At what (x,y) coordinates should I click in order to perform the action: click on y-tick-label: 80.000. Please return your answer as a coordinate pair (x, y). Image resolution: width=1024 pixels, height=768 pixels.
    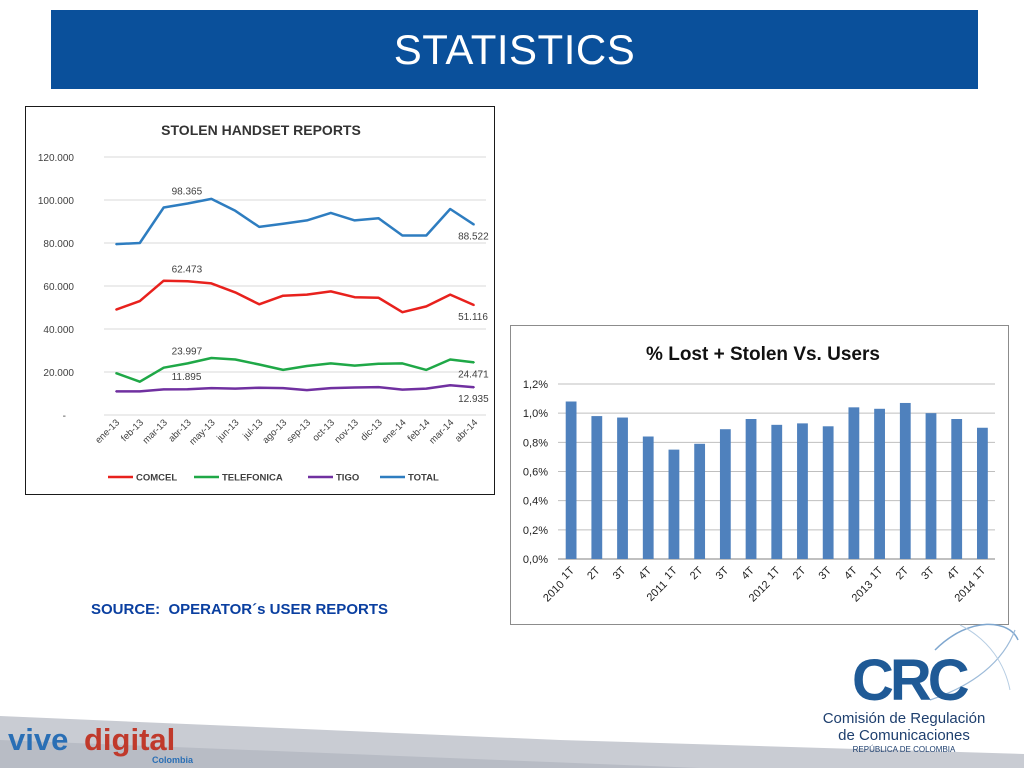
    Looking at the image, I should click on (58, 244).